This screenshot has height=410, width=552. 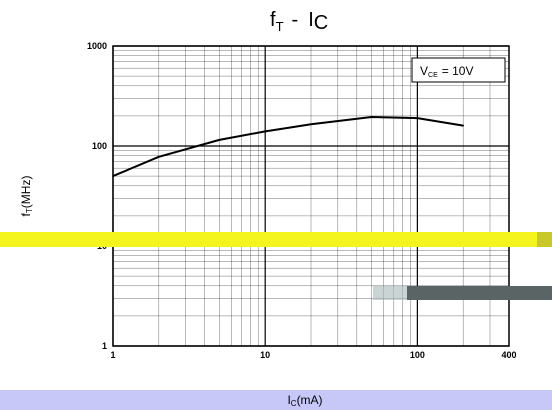 I want to click on series-group, so click(x=288, y=147).